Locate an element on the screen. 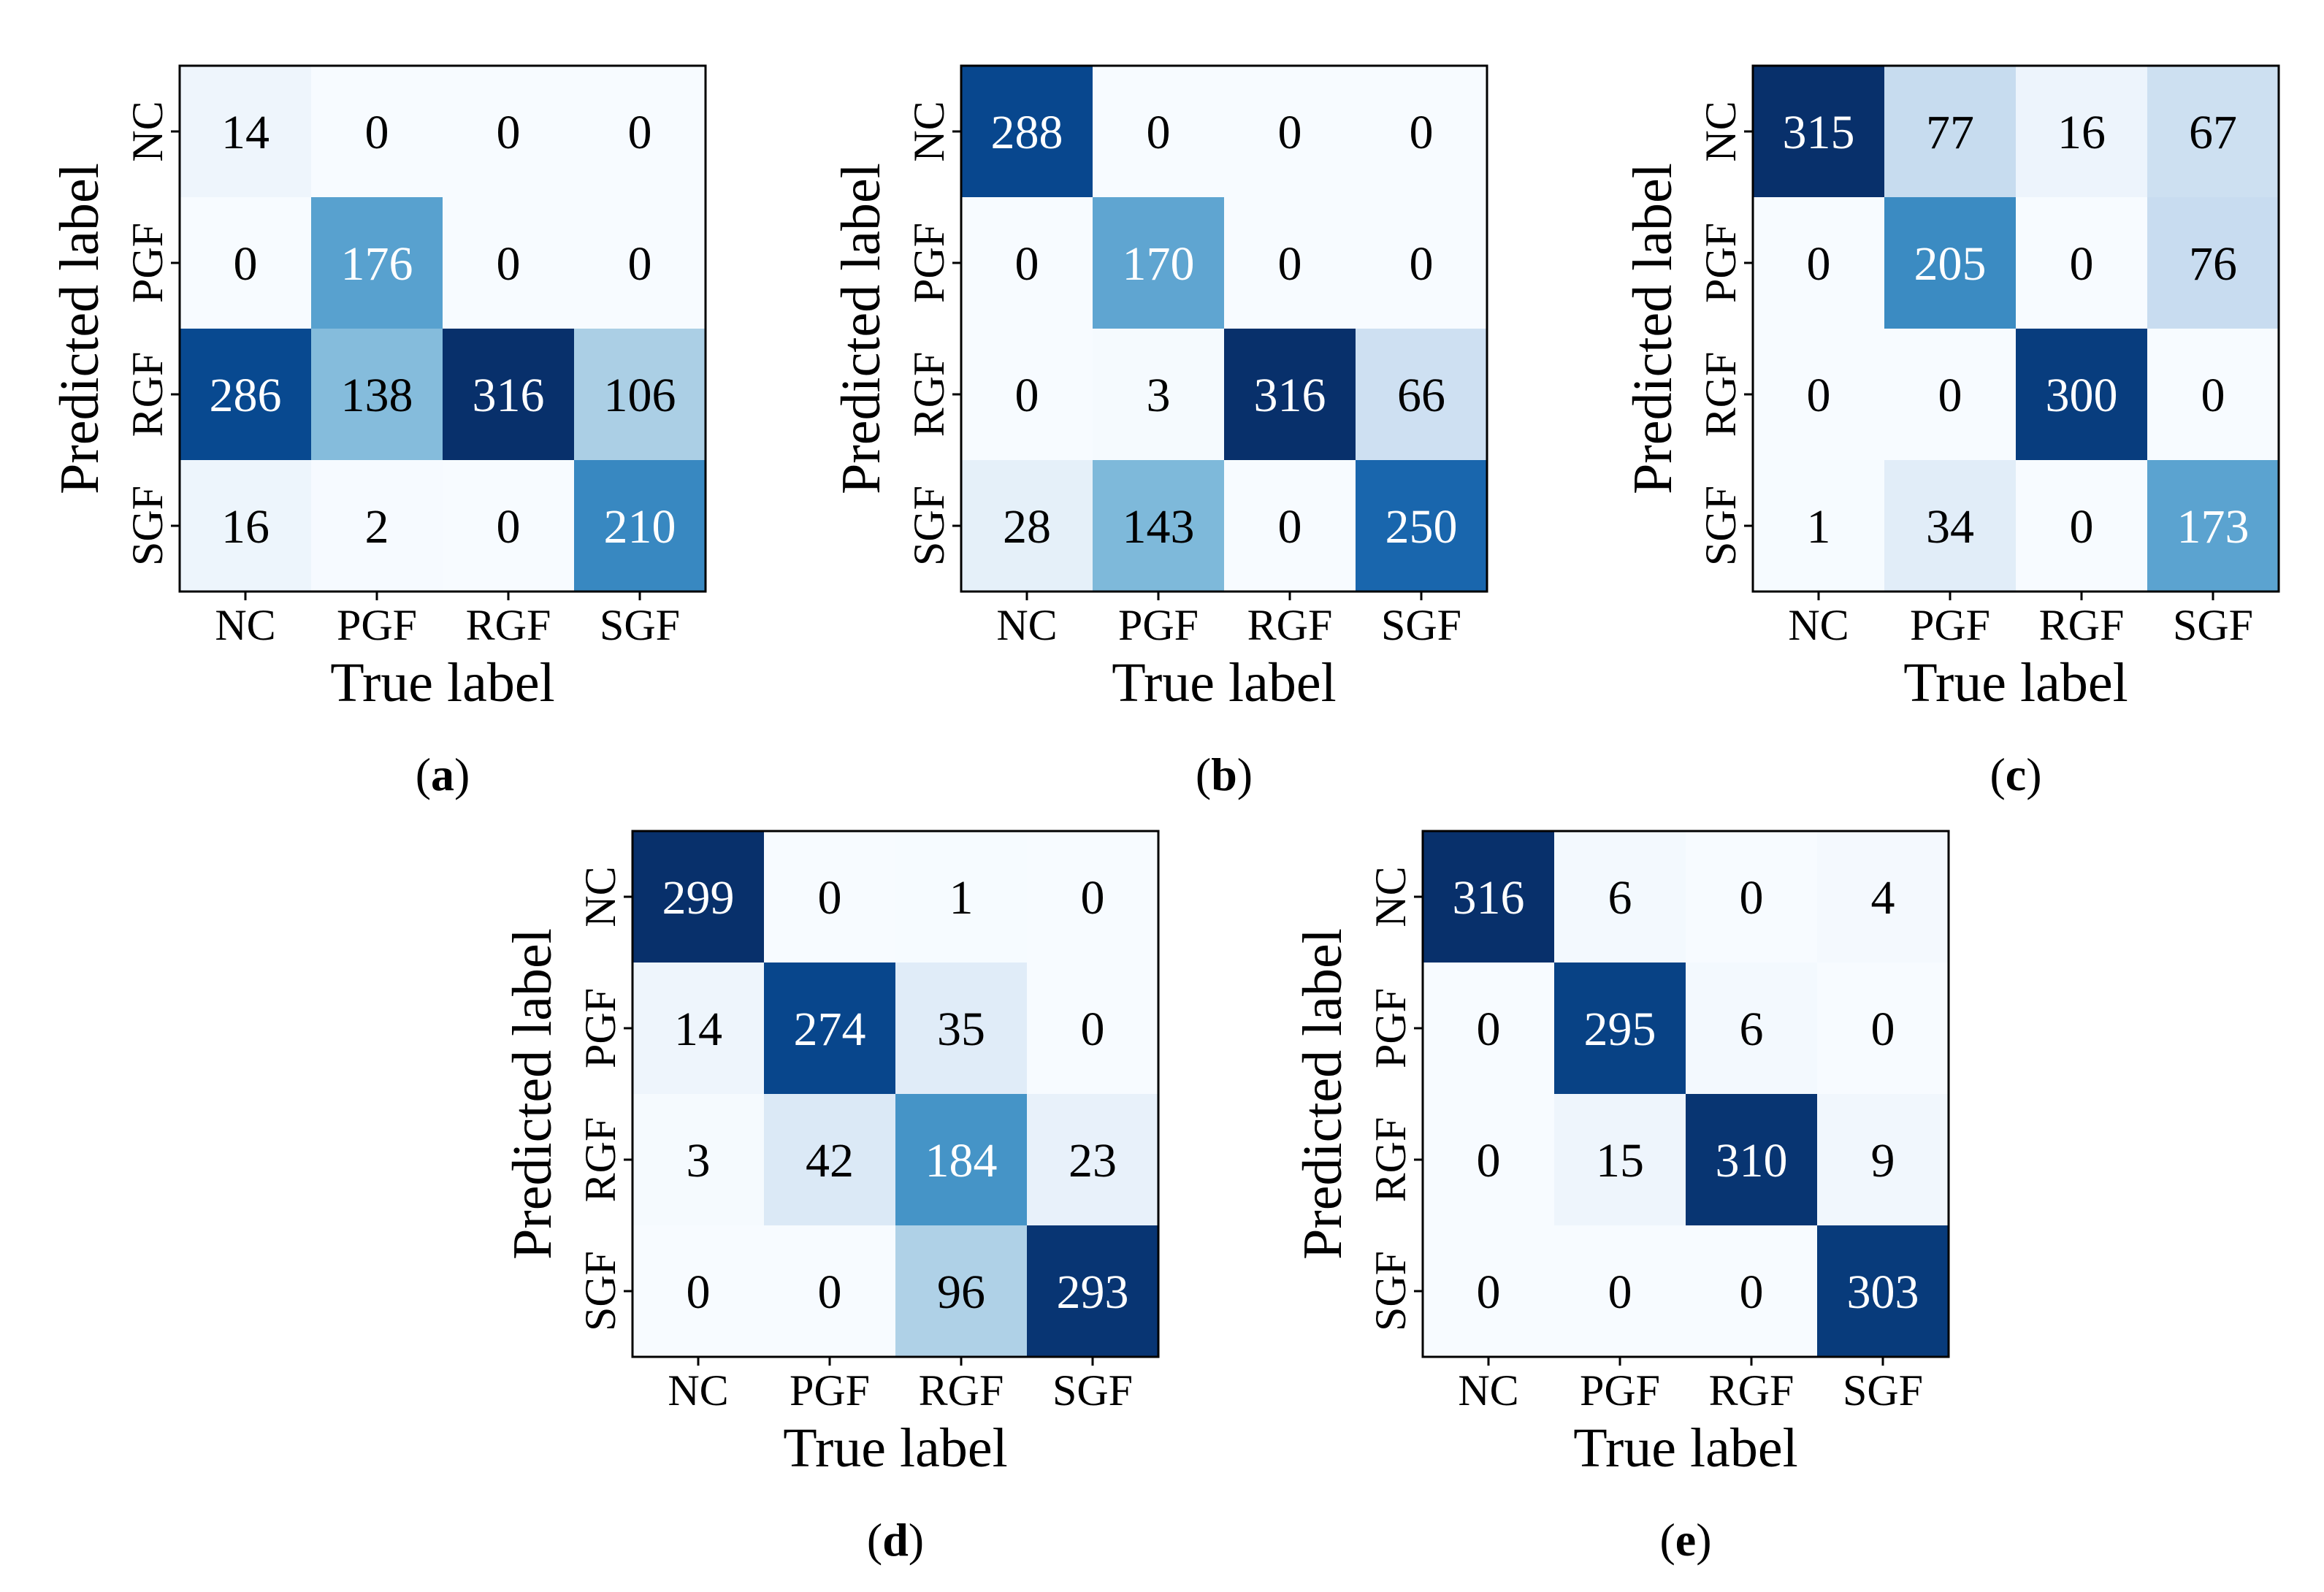  cell-value: 310 is located at coordinates (1752, 1160).